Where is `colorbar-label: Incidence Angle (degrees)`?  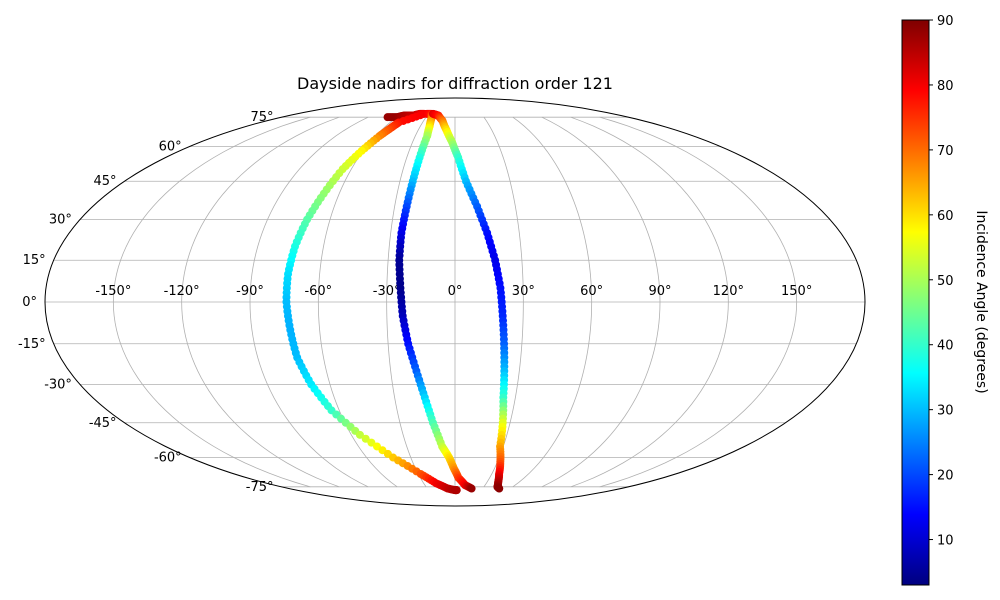
colorbar-label: Incidence Angle (degrees) is located at coordinates (981, 301).